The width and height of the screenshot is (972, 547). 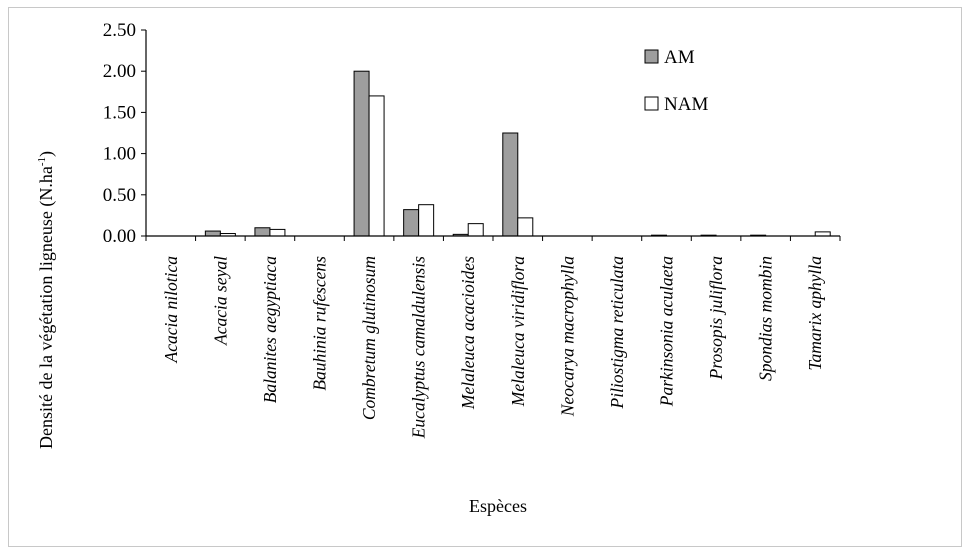 I want to click on x-tick-label: Acacia nilotica, so click(x=171, y=310).